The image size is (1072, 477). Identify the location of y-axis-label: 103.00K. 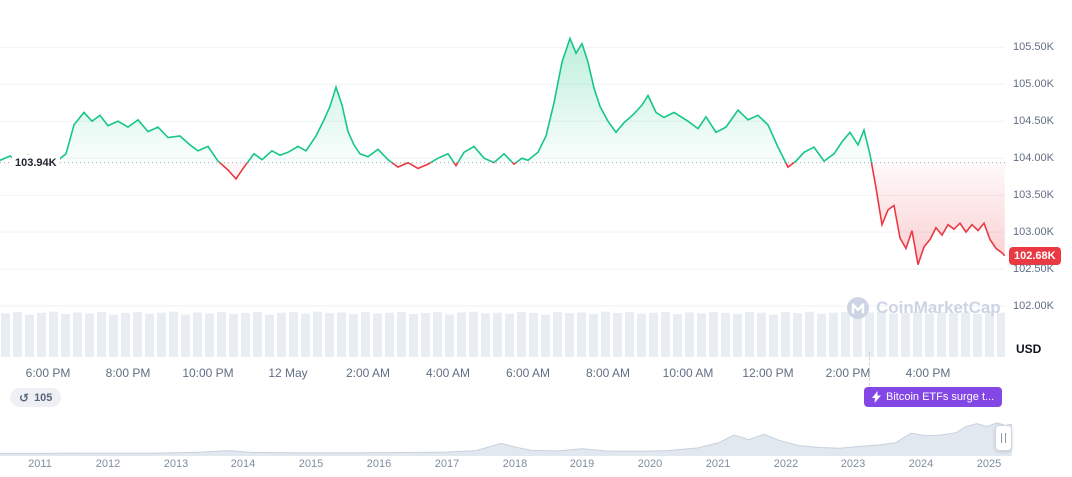
(1033, 232).